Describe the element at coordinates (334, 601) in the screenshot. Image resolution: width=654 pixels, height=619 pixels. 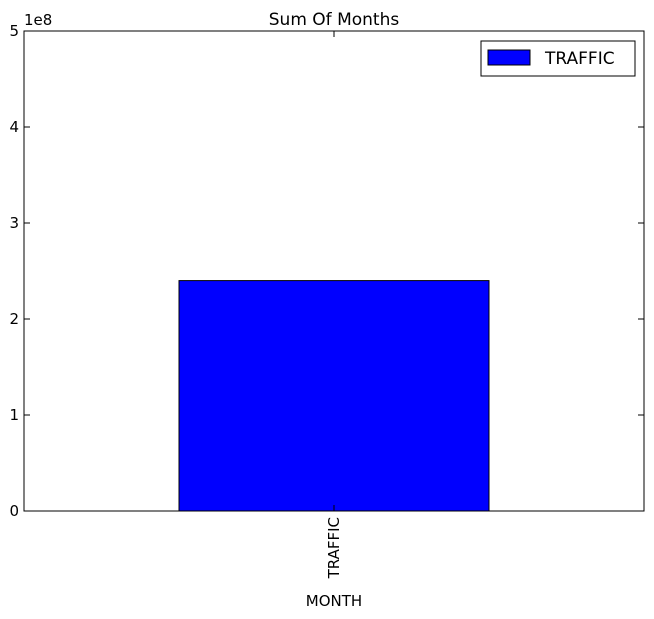
I see `x-axis-label: MONTH` at that location.